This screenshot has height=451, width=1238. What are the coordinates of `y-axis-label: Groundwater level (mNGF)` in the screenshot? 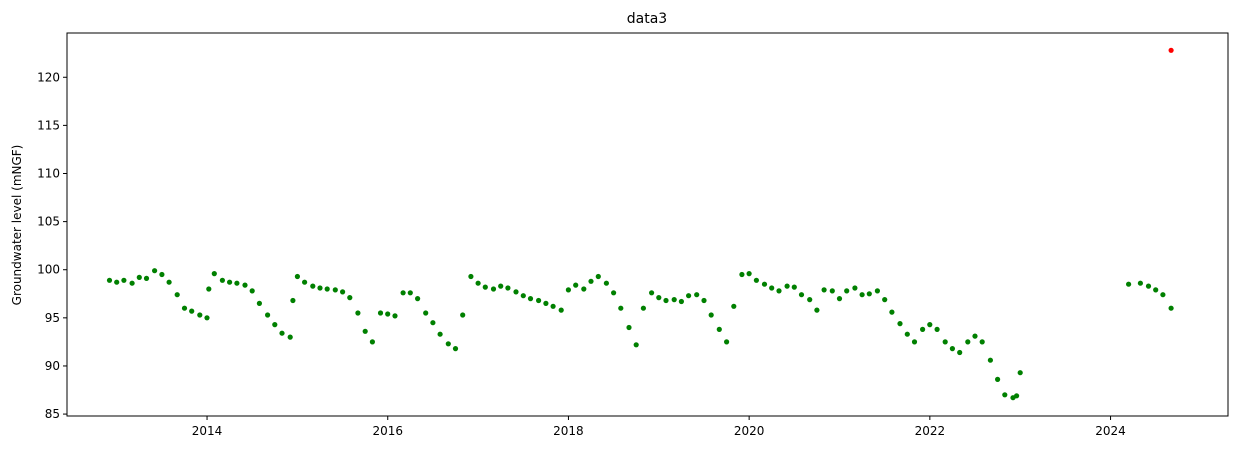 It's located at (17, 225).